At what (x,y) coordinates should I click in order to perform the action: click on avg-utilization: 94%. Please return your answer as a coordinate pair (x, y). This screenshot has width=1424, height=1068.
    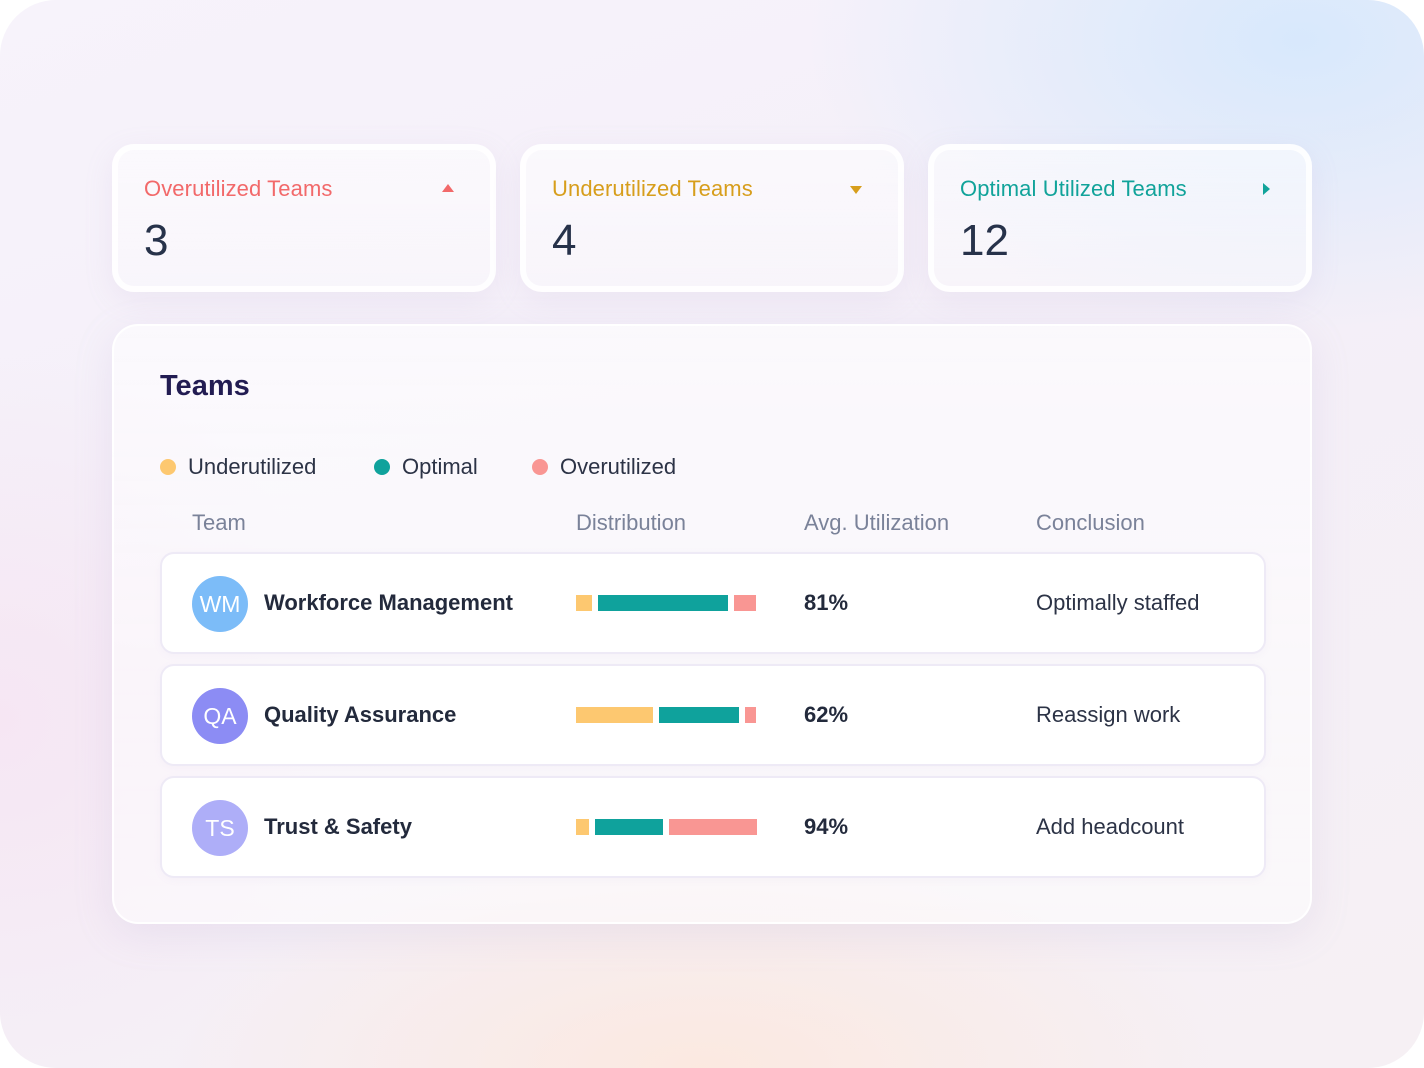
    Looking at the image, I should click on (826, 826).